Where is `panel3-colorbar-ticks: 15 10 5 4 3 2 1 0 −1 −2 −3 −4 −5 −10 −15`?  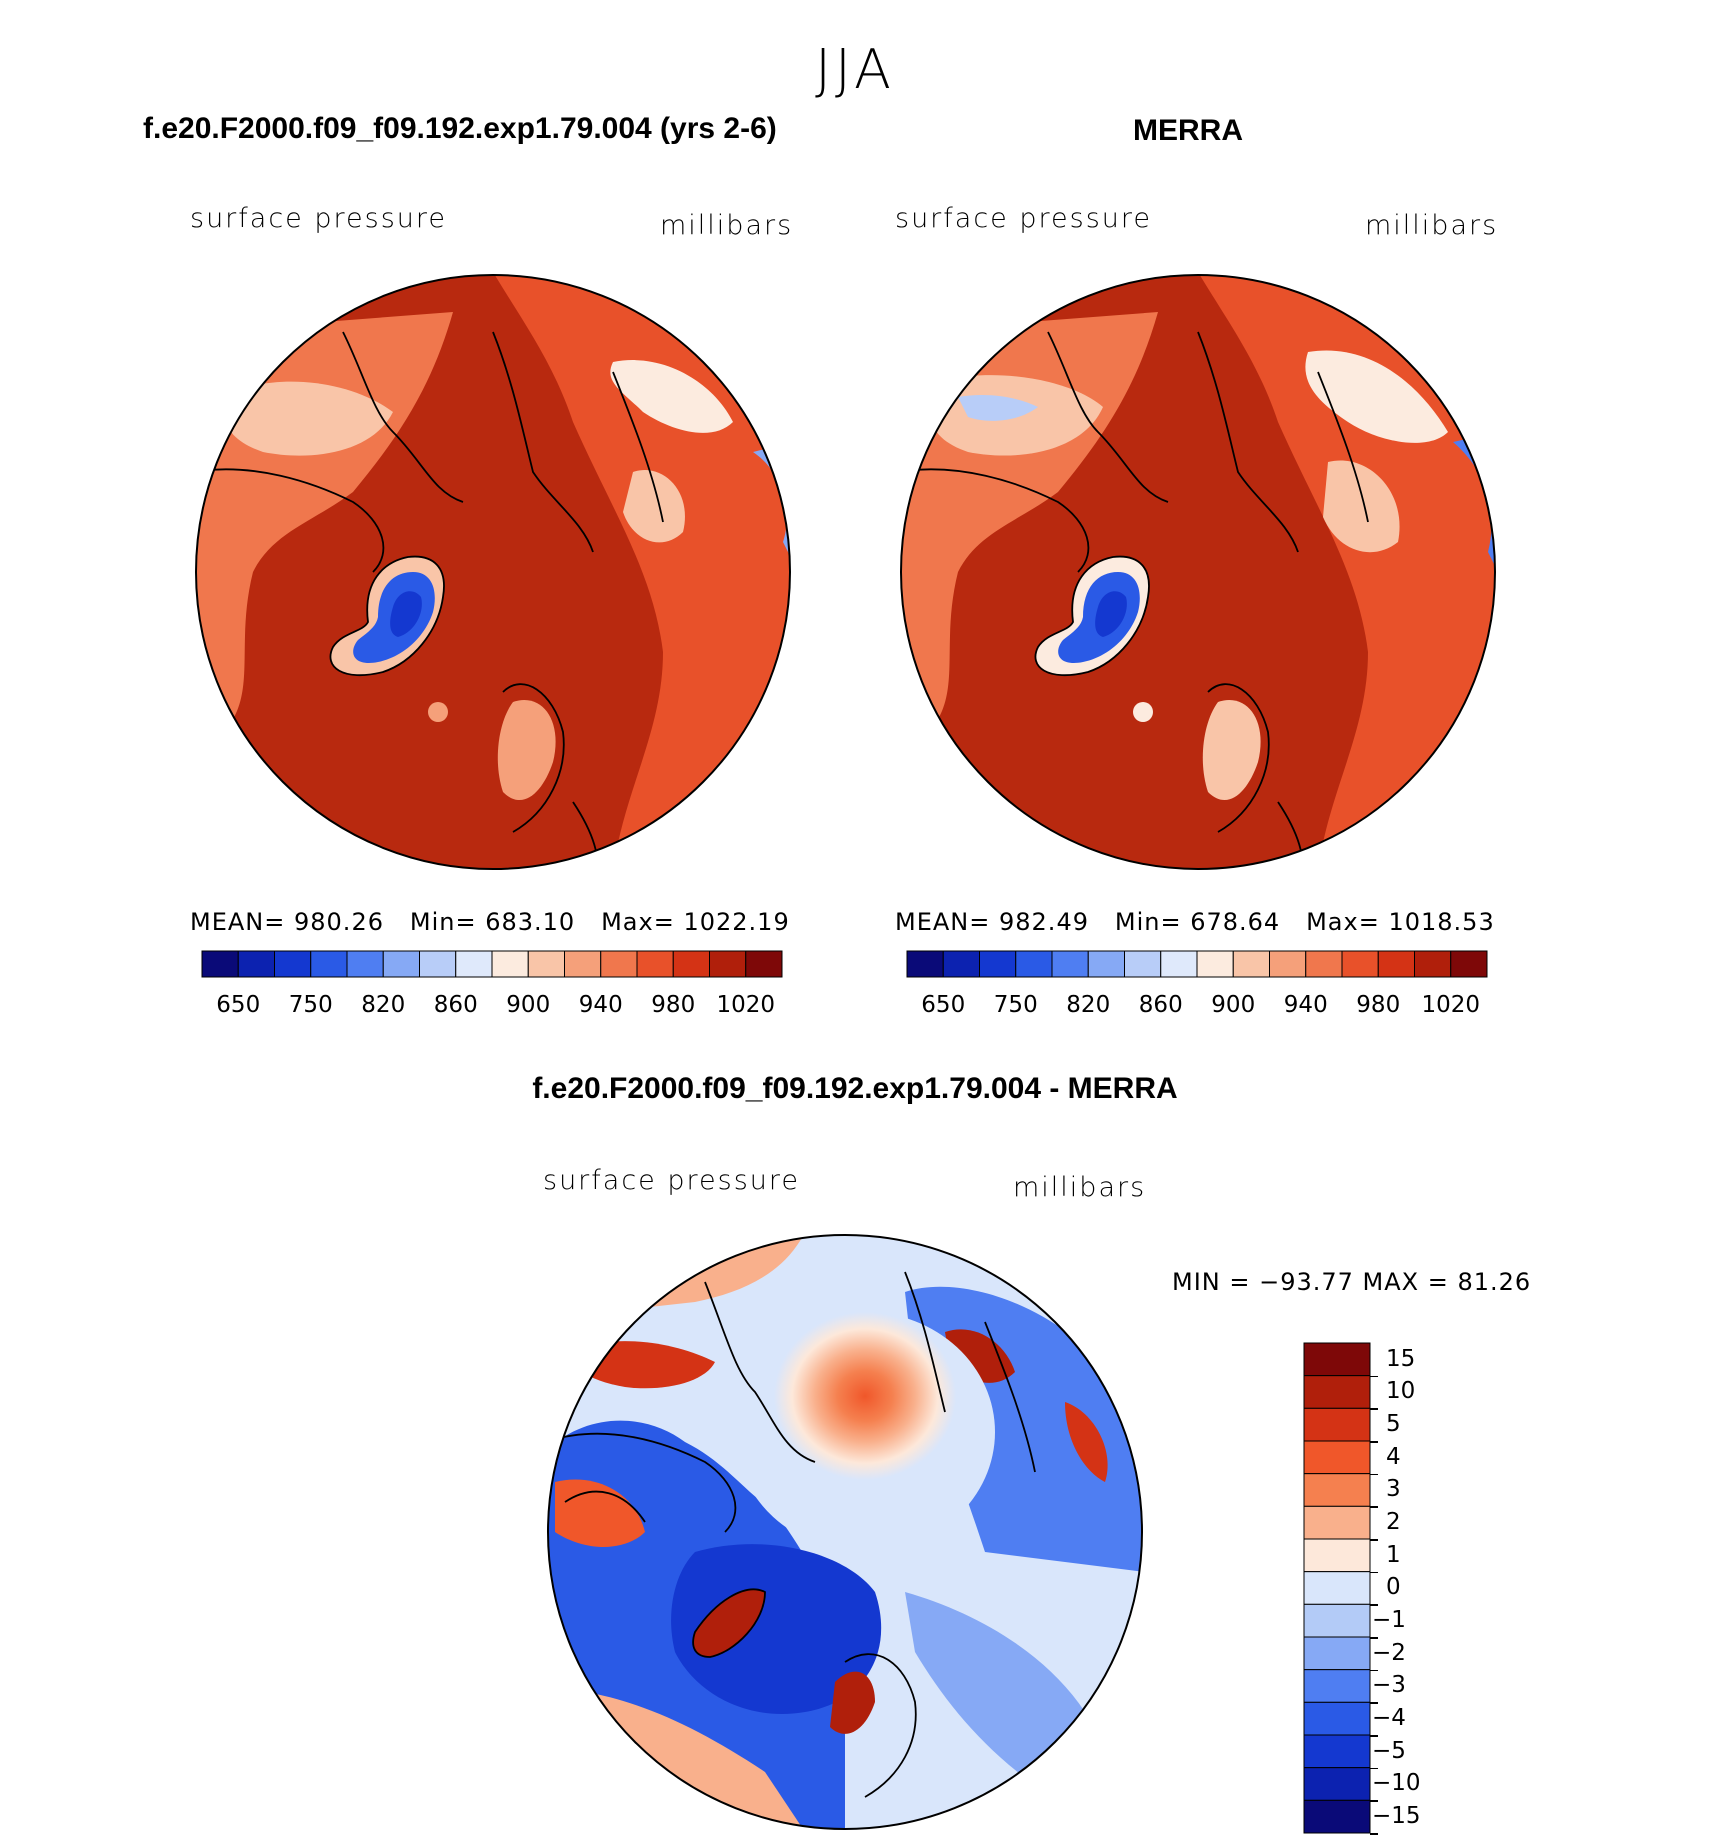
panel3-colorbar-ticks: 15 10 5 4 3 2 1 0 −1 −2 −3 −4 −5 −10 −15 is located at coordinates (1415, 1588).